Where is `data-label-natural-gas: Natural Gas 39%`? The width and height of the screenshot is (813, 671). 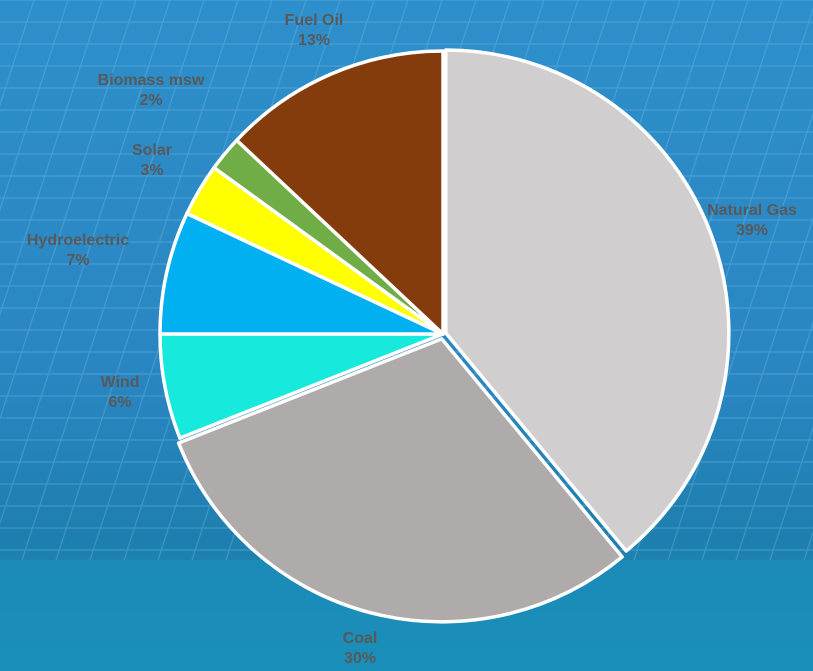
data-label-natural-gas: Natural Gas 39% is located at coordinates (752, 220).